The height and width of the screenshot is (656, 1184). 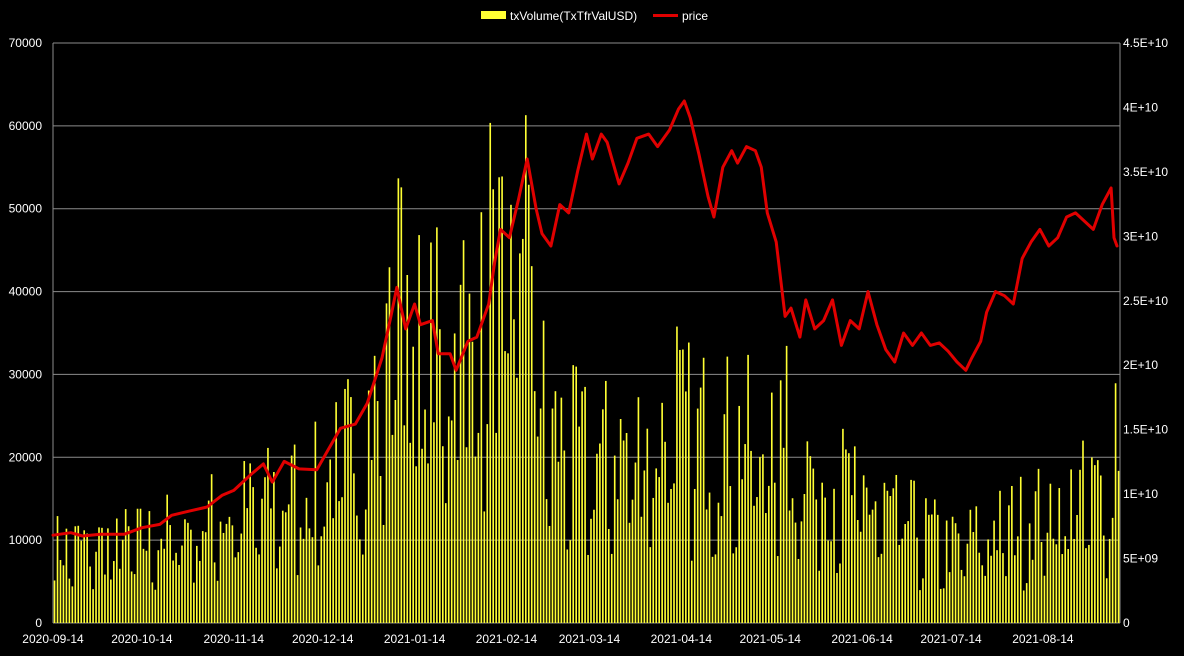 What do you see at coordinates (26, 126) in the screenshot?
I see `left-tick-label: 60000` at bounding box center [26, 126].